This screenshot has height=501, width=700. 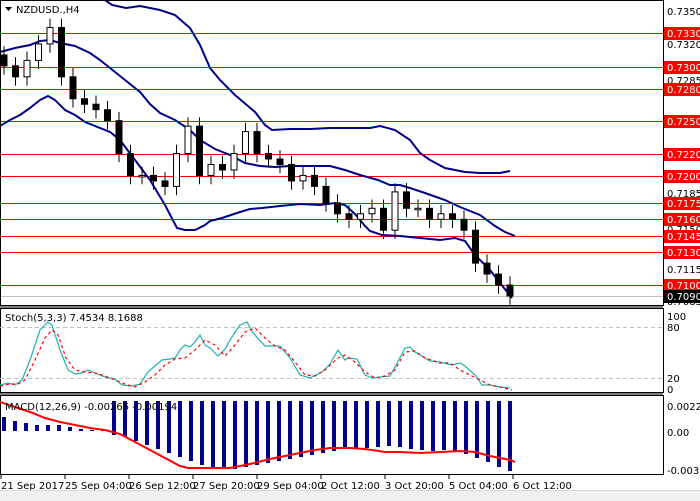 What do you see at coordinates (162, 486) in the screenshot?
I see `svg-text: 26 Sep 12:00` at bounding box center [162, 486].